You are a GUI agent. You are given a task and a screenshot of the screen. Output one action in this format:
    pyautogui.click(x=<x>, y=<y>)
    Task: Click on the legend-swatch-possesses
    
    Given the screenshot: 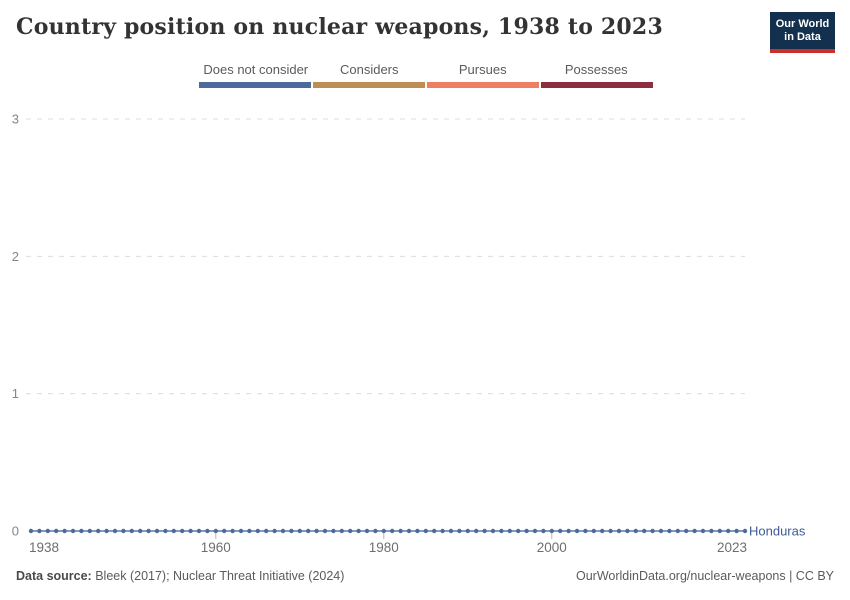 What is the action you would take?
    pyautogui.click(x=597, y=85)
    